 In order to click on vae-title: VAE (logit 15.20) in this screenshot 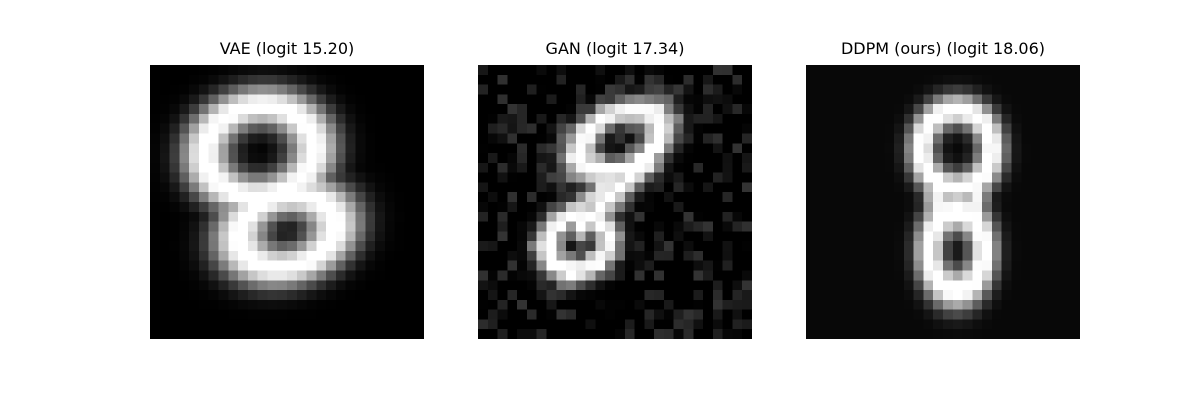, I will do `click(287, 48)`.